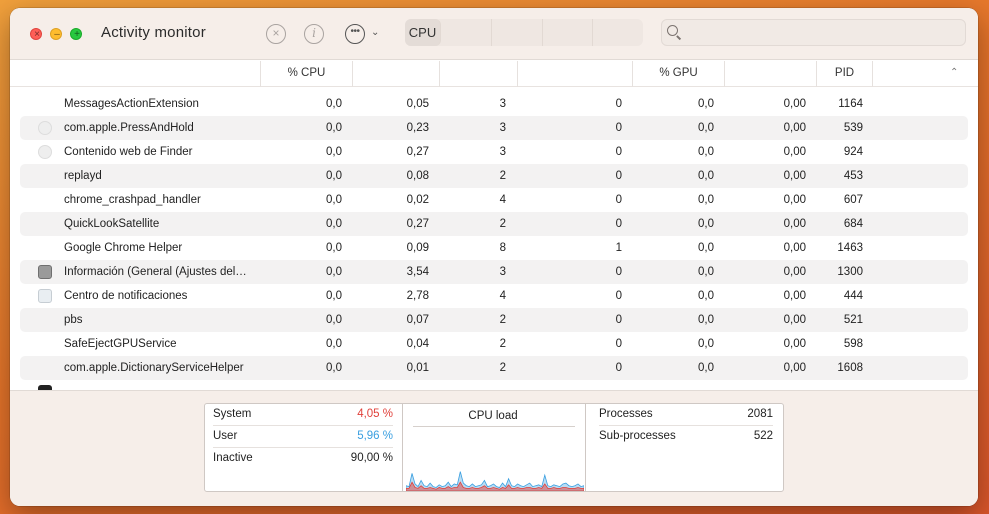  I want to click on tab-cpu: CPU, so click(423, 32).